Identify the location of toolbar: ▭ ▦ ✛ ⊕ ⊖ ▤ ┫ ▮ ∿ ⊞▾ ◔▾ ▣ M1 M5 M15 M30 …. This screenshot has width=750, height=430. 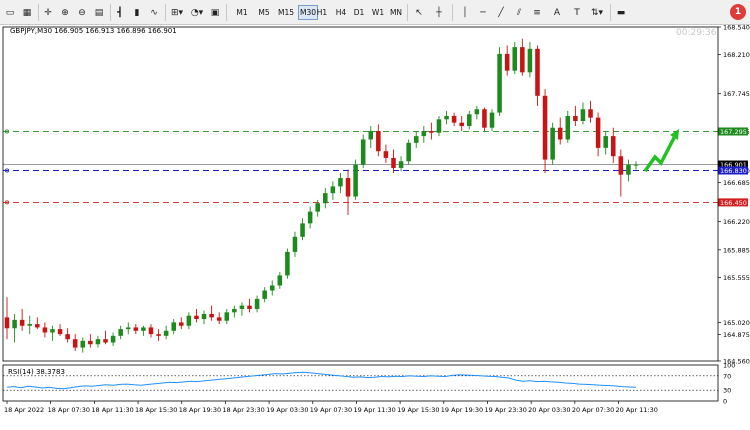
(375, 12).